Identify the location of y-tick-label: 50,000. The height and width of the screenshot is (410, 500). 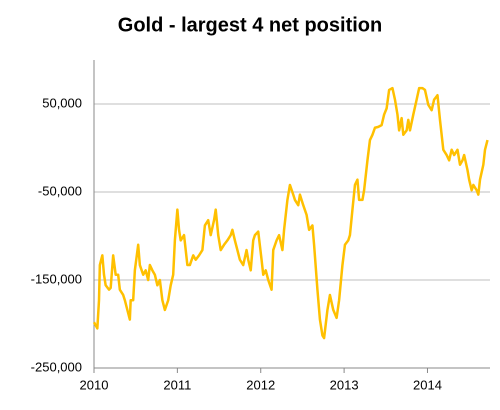
(62, 102).